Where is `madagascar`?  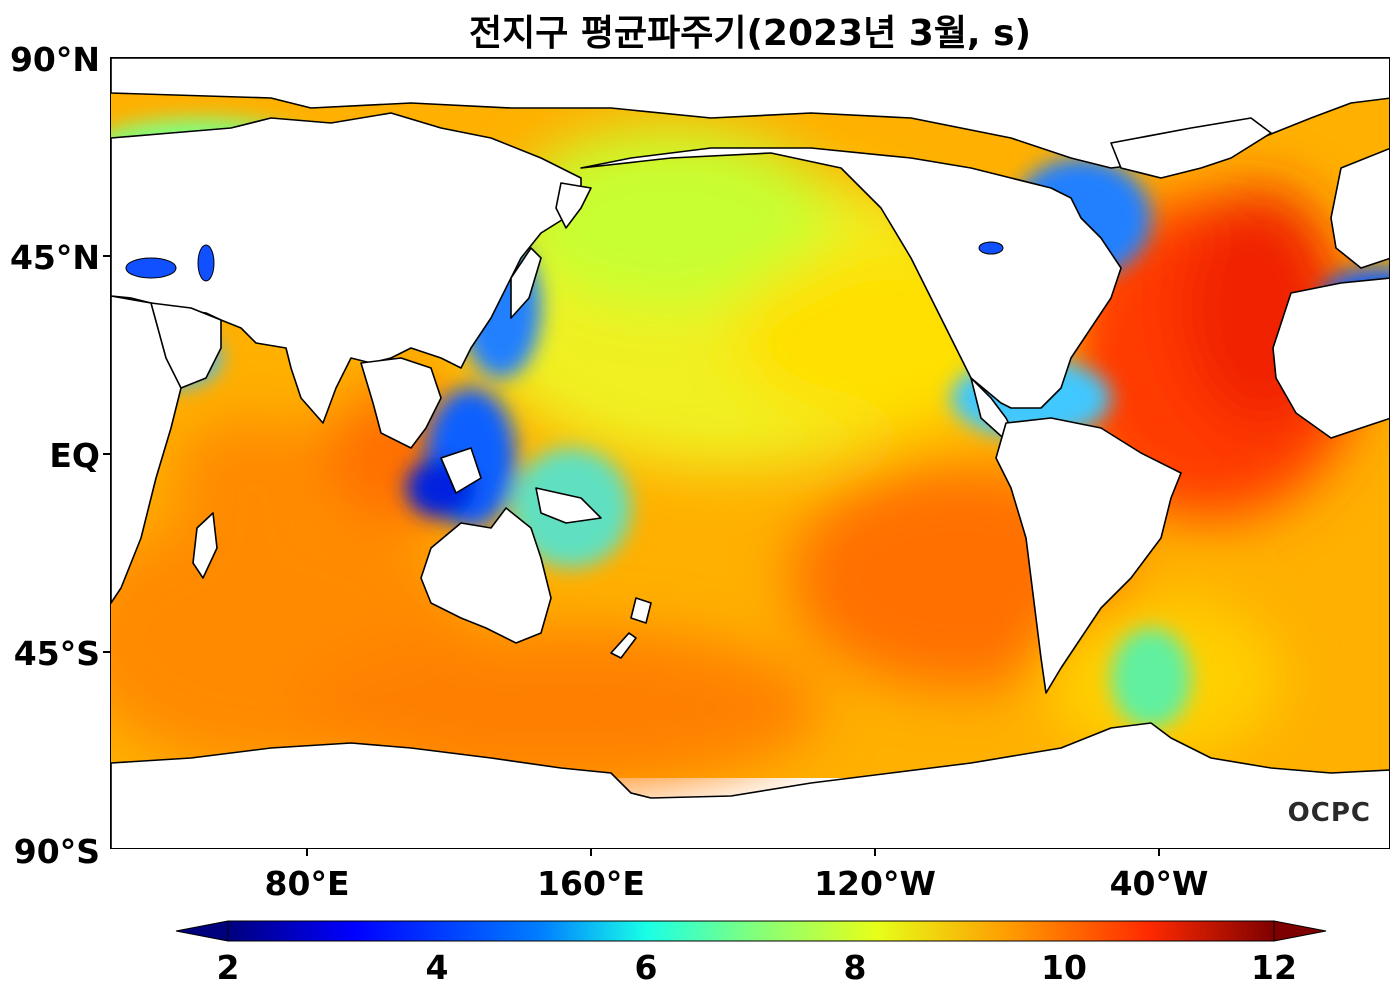
madagascar is located at coordinates (205, 545).